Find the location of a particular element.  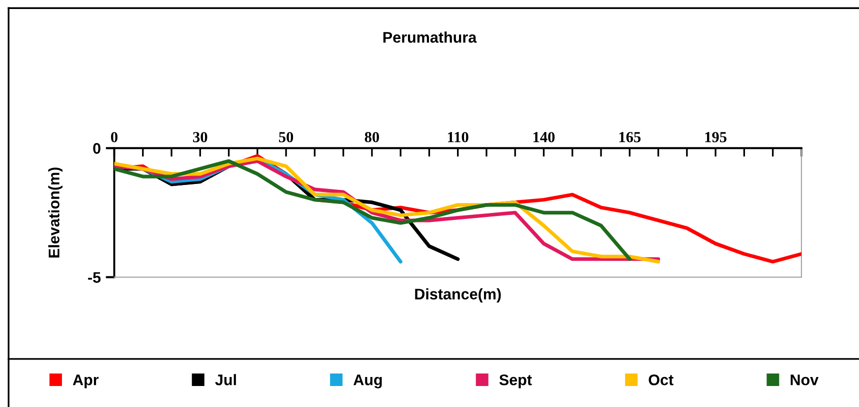

y-tick-label: -5 is located at coordinates (94, 277).